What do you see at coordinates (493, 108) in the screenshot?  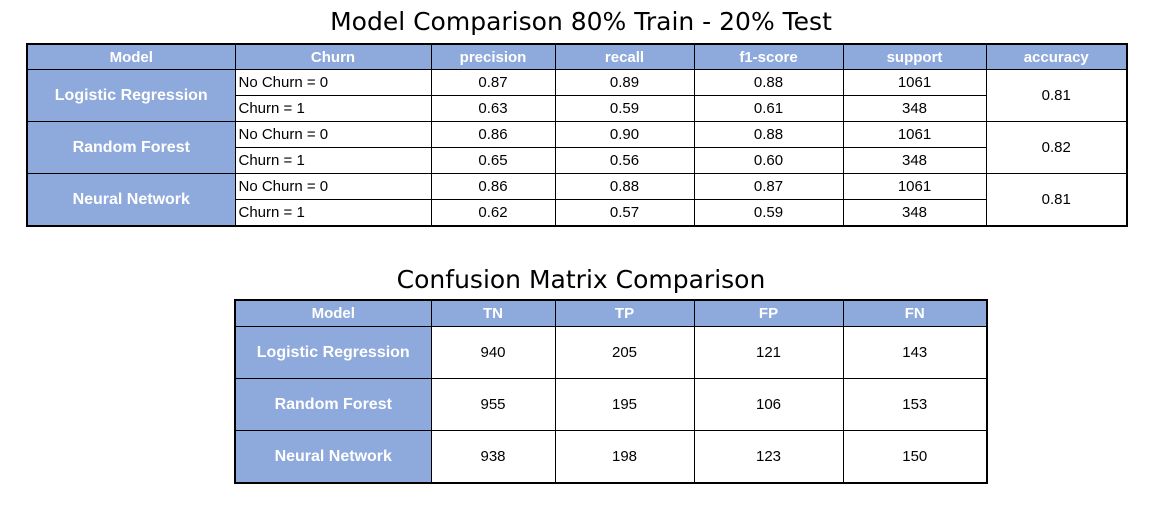 I see `precision-cell: 0.63` at bounding box center [493, 108].